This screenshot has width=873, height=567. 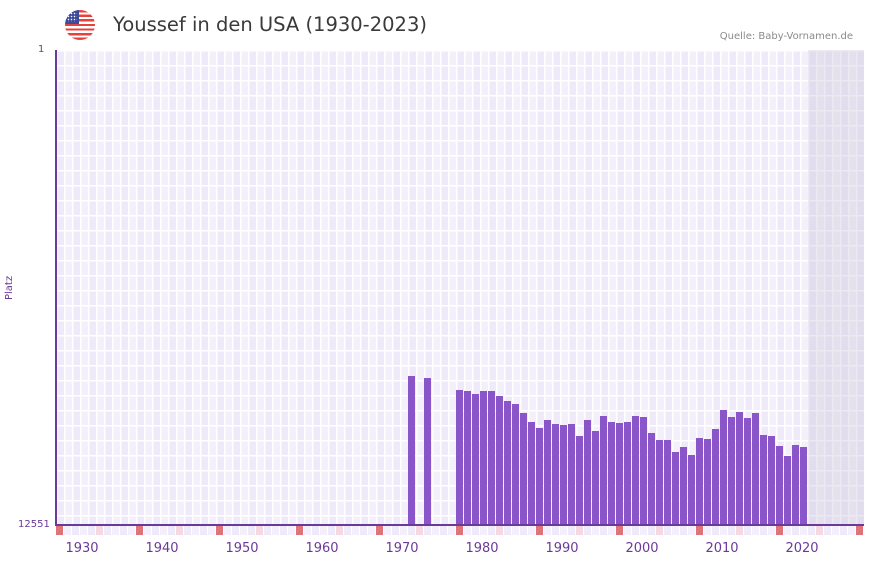 What do you see at coordinates (9, 287) in the screenshot?
I see `y-axis-title: Platz` at bounding box center [9, 287].